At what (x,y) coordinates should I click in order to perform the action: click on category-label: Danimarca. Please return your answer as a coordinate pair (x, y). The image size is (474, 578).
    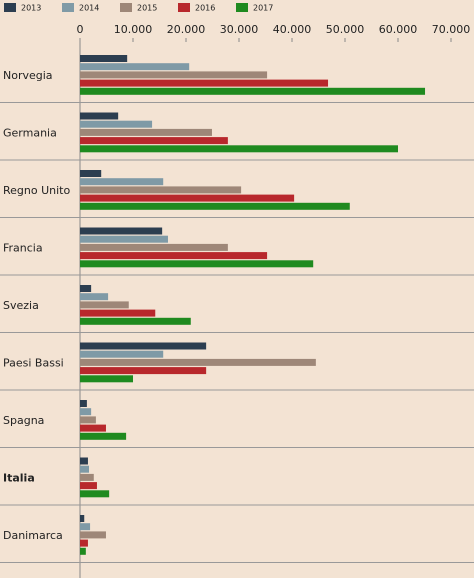
    Looking at the image, I should click on (33, 535).